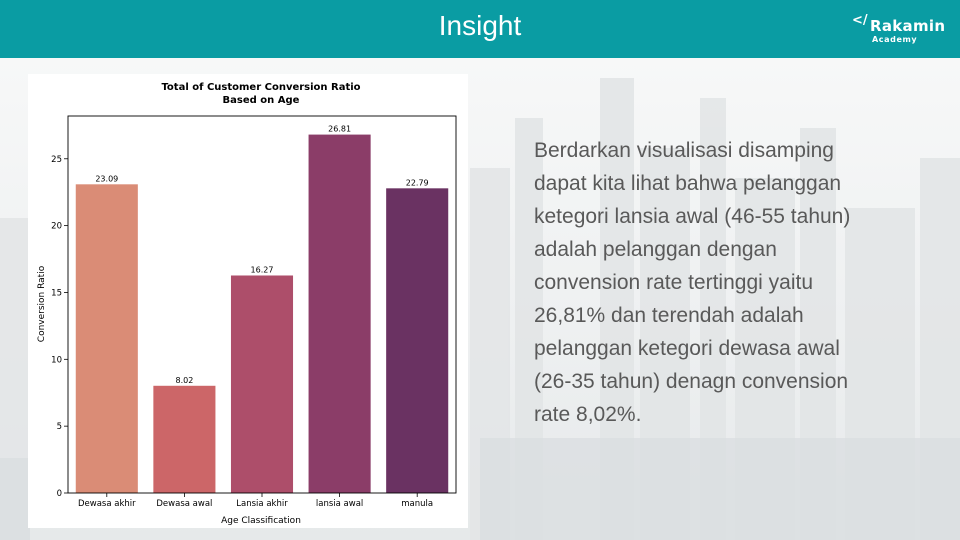 The height and width of the screenshot is (540, 960). What do you see at coordinates (655, 249) in the screenshot?
I see `insight-line: adalah pelanggan dengan` at bounding box center [655, 249].